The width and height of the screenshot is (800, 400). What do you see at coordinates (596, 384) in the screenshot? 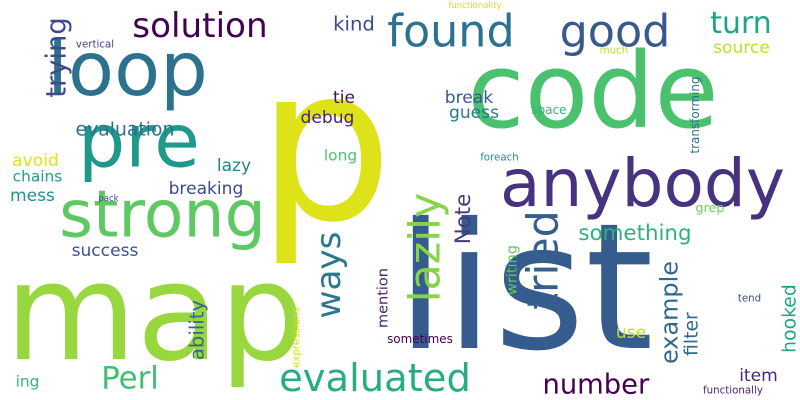
I see `word-number: number` at bounding box center [596, 384].